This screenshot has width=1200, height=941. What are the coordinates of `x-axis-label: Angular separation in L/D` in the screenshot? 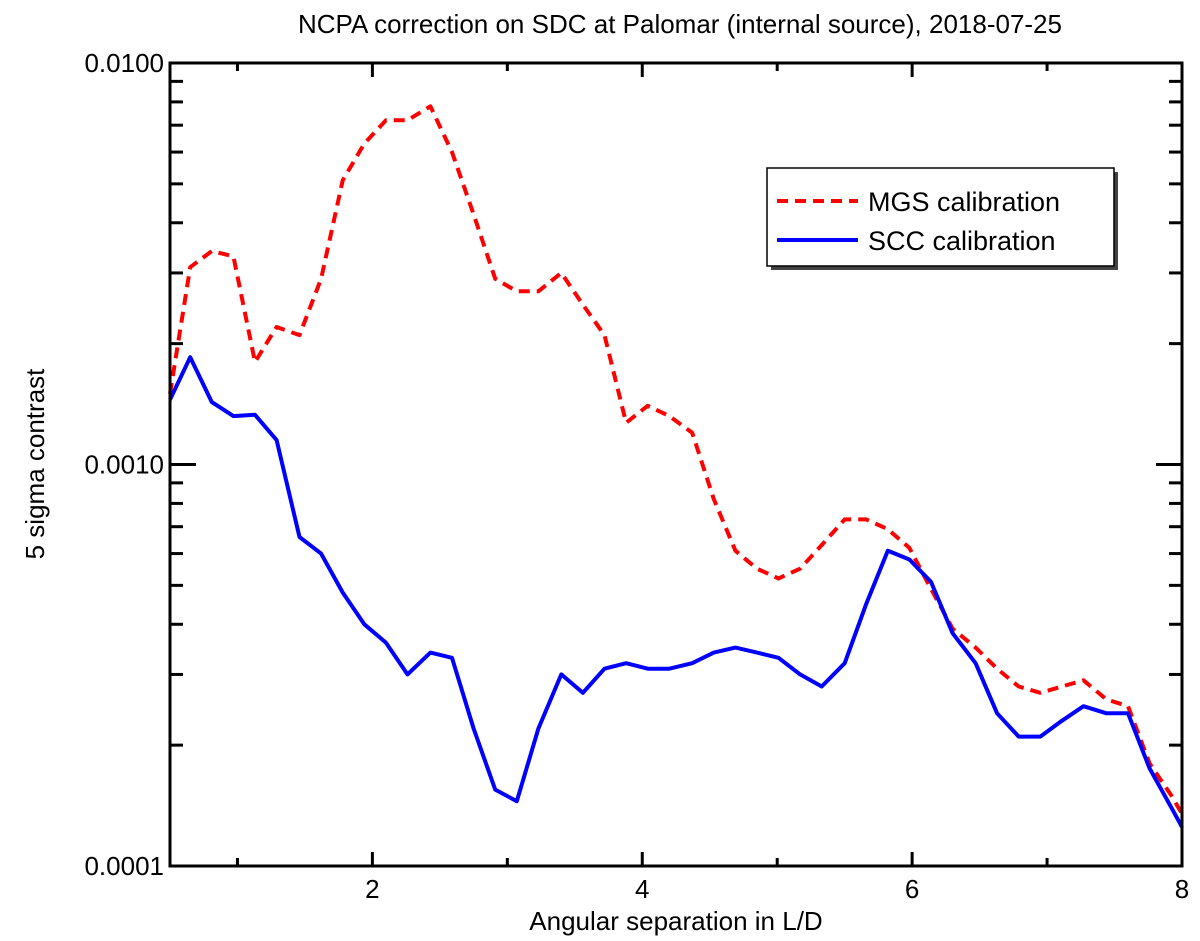 It's located at (675, 921).